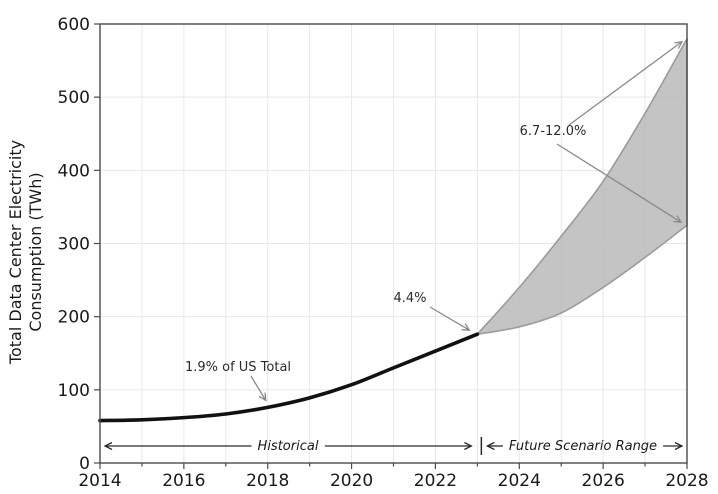 The height and width of the screenshot is (494, 718). What do you see at coordinates (84, 464) in the screenshot?
I see `y-tick-label: 0` at bounding box center [84, 464].